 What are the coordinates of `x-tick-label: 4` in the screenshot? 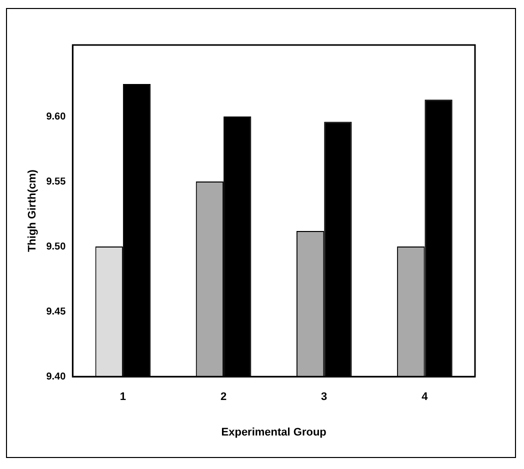 It's located at (425, 397).